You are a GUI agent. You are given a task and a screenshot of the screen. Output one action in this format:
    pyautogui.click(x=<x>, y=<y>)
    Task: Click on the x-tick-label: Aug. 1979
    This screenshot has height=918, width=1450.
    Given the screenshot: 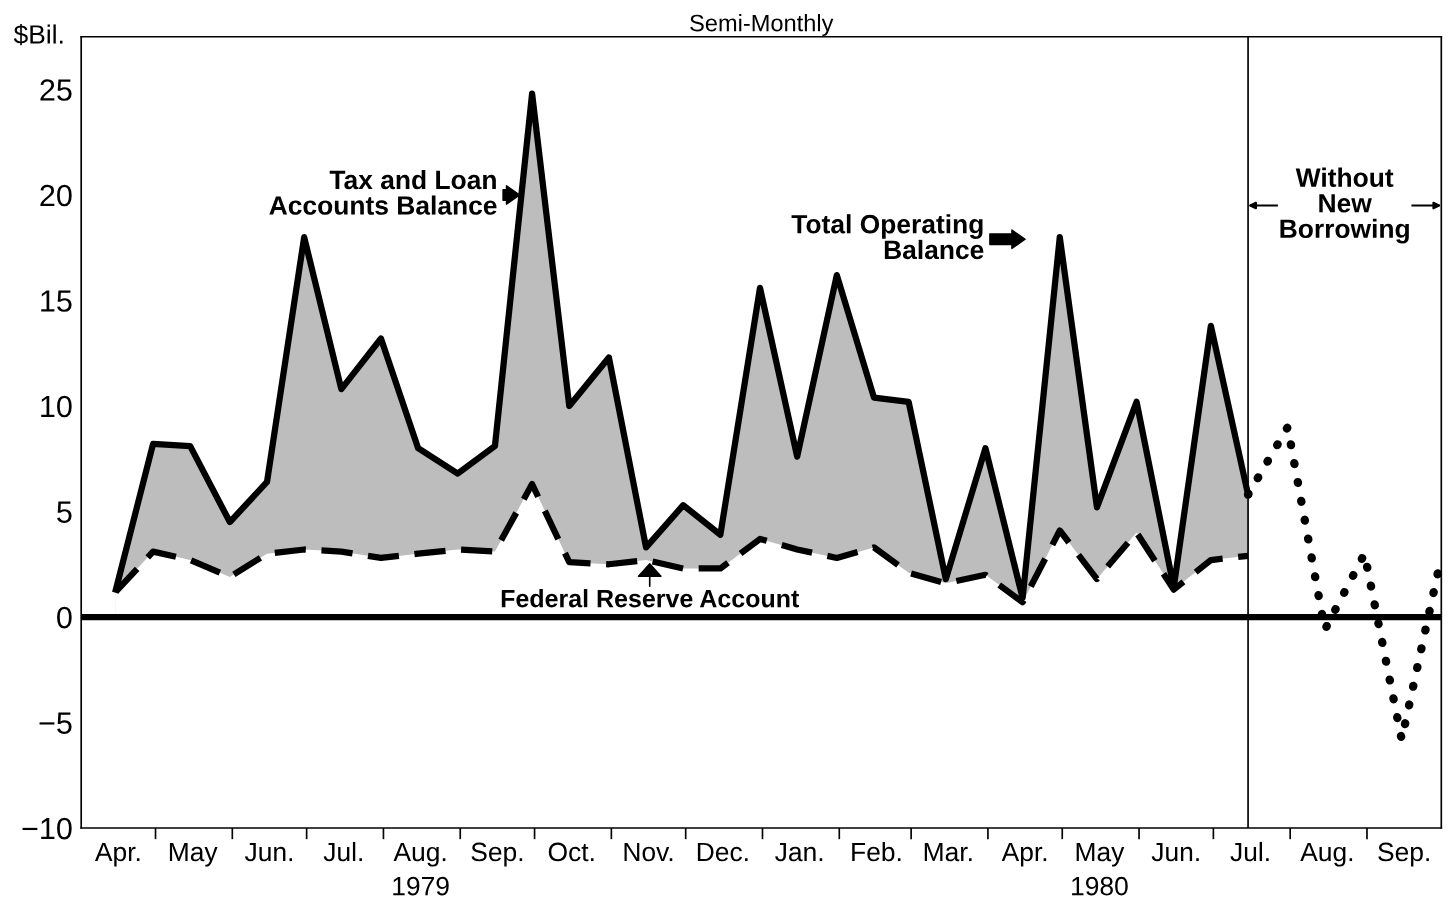 What is the action you would take?
    pyautogui.click(x=421, y=869)
    